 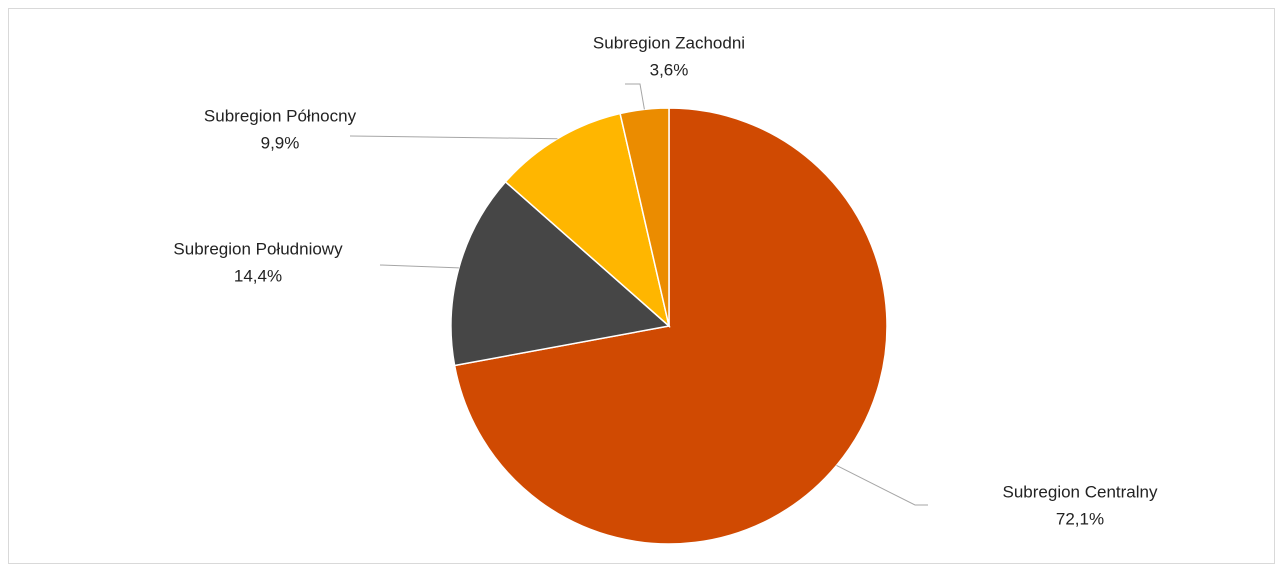 What do you see at coordinates (258, 248) in the screenshot?
I see `slice-label: Subregion Południowy` at bounding box center [258, 248].